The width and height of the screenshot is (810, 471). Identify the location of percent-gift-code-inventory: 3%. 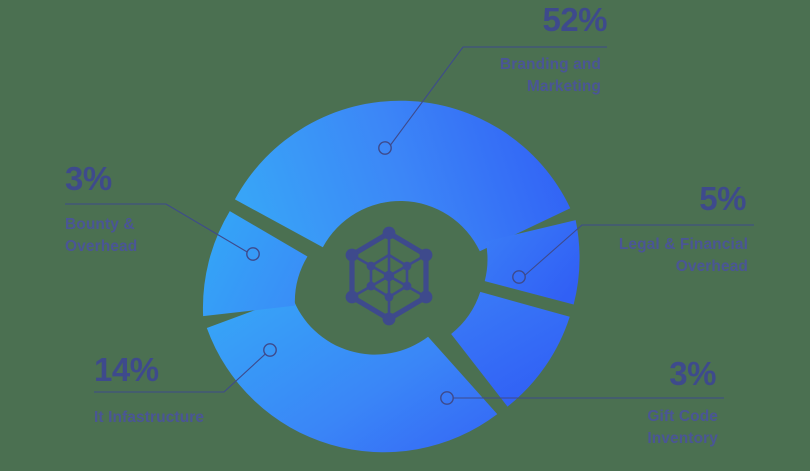
(692, 373).